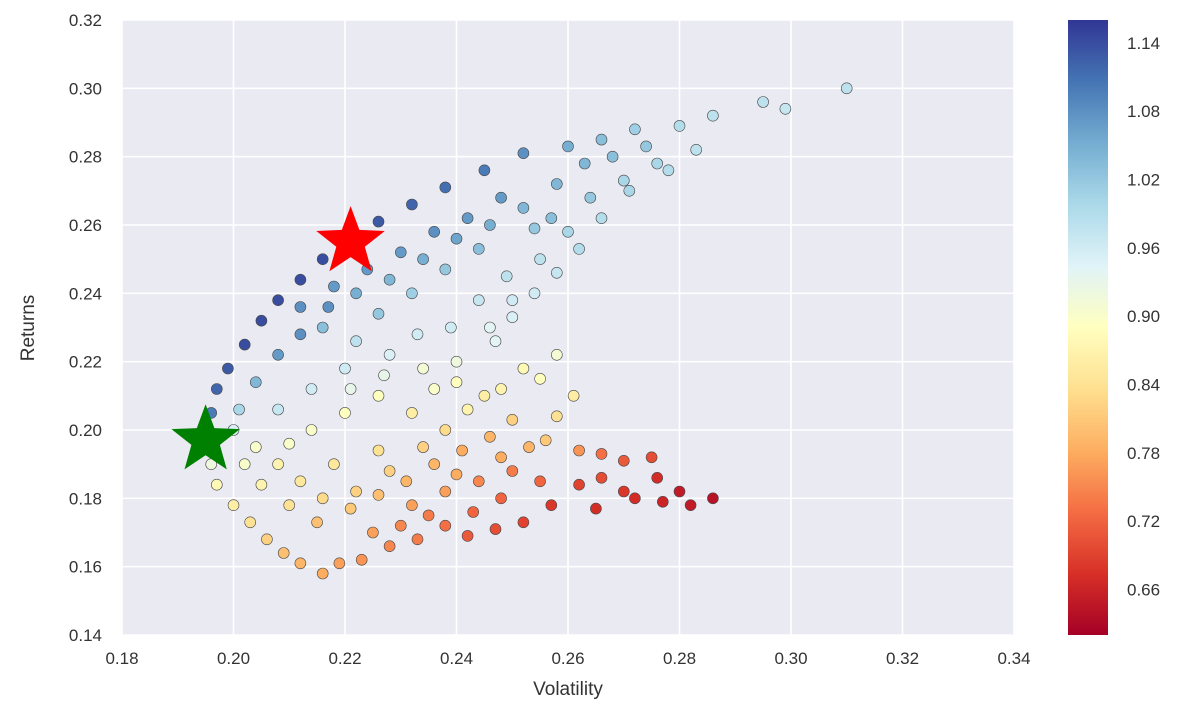  Describe the element at coordinates (85, 567) in the screenshot. I see `y-tick-label: 0.16` at that location.